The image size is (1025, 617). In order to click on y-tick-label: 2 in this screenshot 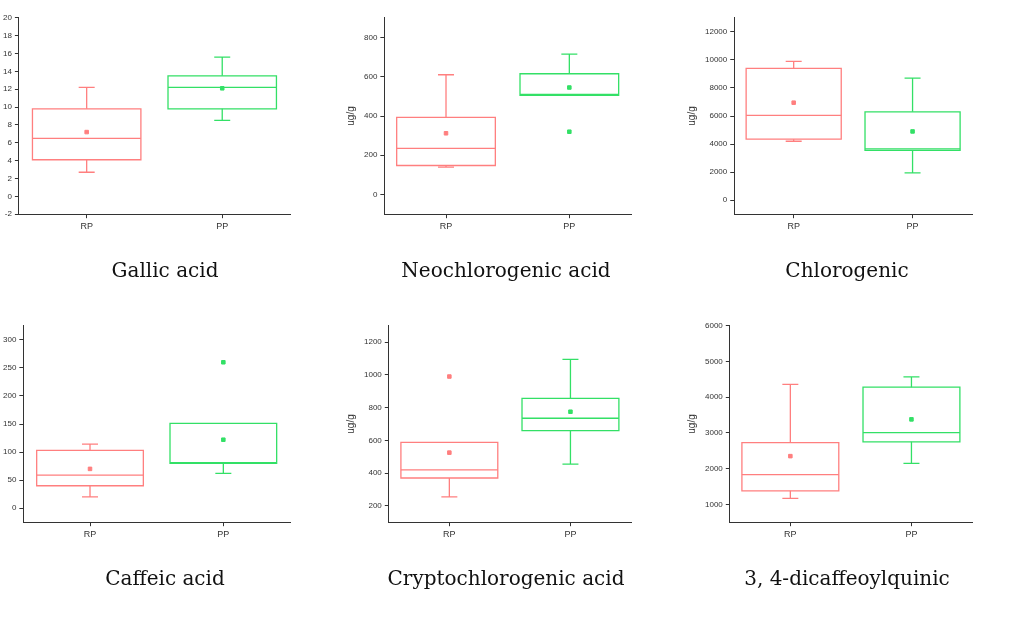, I will do `click(10, 178)`.